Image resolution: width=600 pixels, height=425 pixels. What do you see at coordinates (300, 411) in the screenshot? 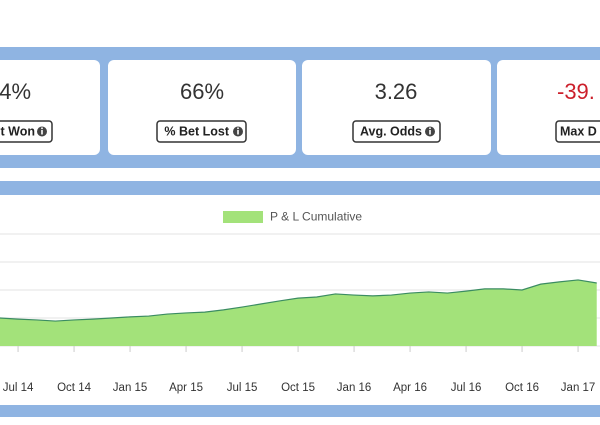
I see `chart-band-bottom` at bounding box center [300, 411].